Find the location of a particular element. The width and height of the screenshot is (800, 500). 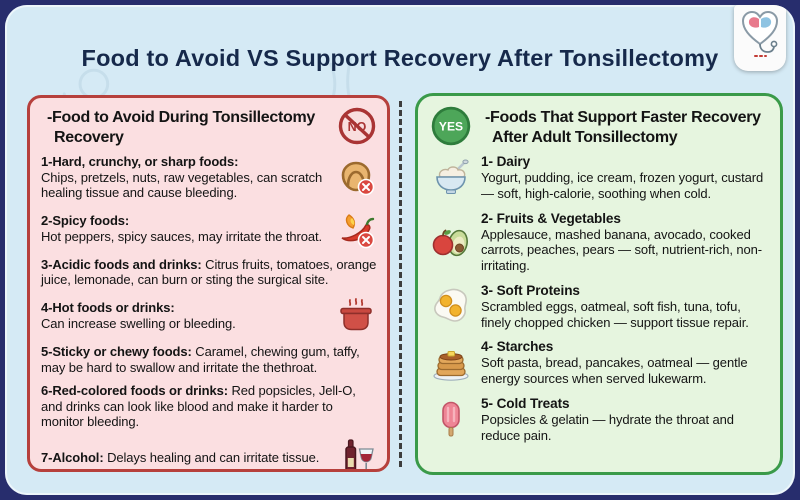

avoid-item-title: 3-Acidic foods and drinks: is located at coordinates (121, 264).